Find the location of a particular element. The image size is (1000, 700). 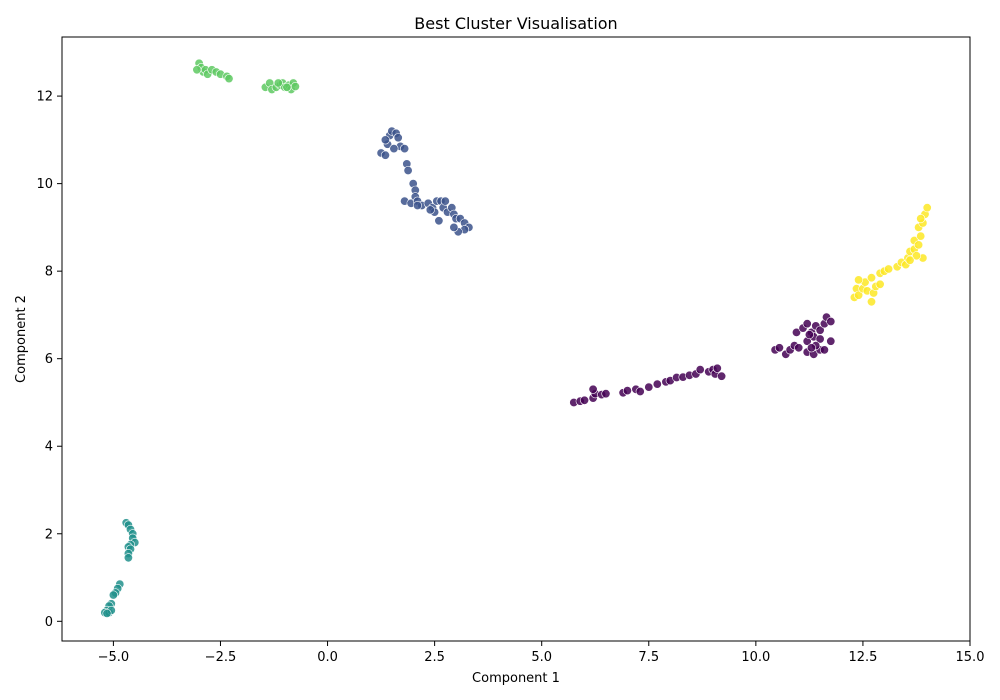

y-tick-label: 0 is located at coordinates (49, 622).